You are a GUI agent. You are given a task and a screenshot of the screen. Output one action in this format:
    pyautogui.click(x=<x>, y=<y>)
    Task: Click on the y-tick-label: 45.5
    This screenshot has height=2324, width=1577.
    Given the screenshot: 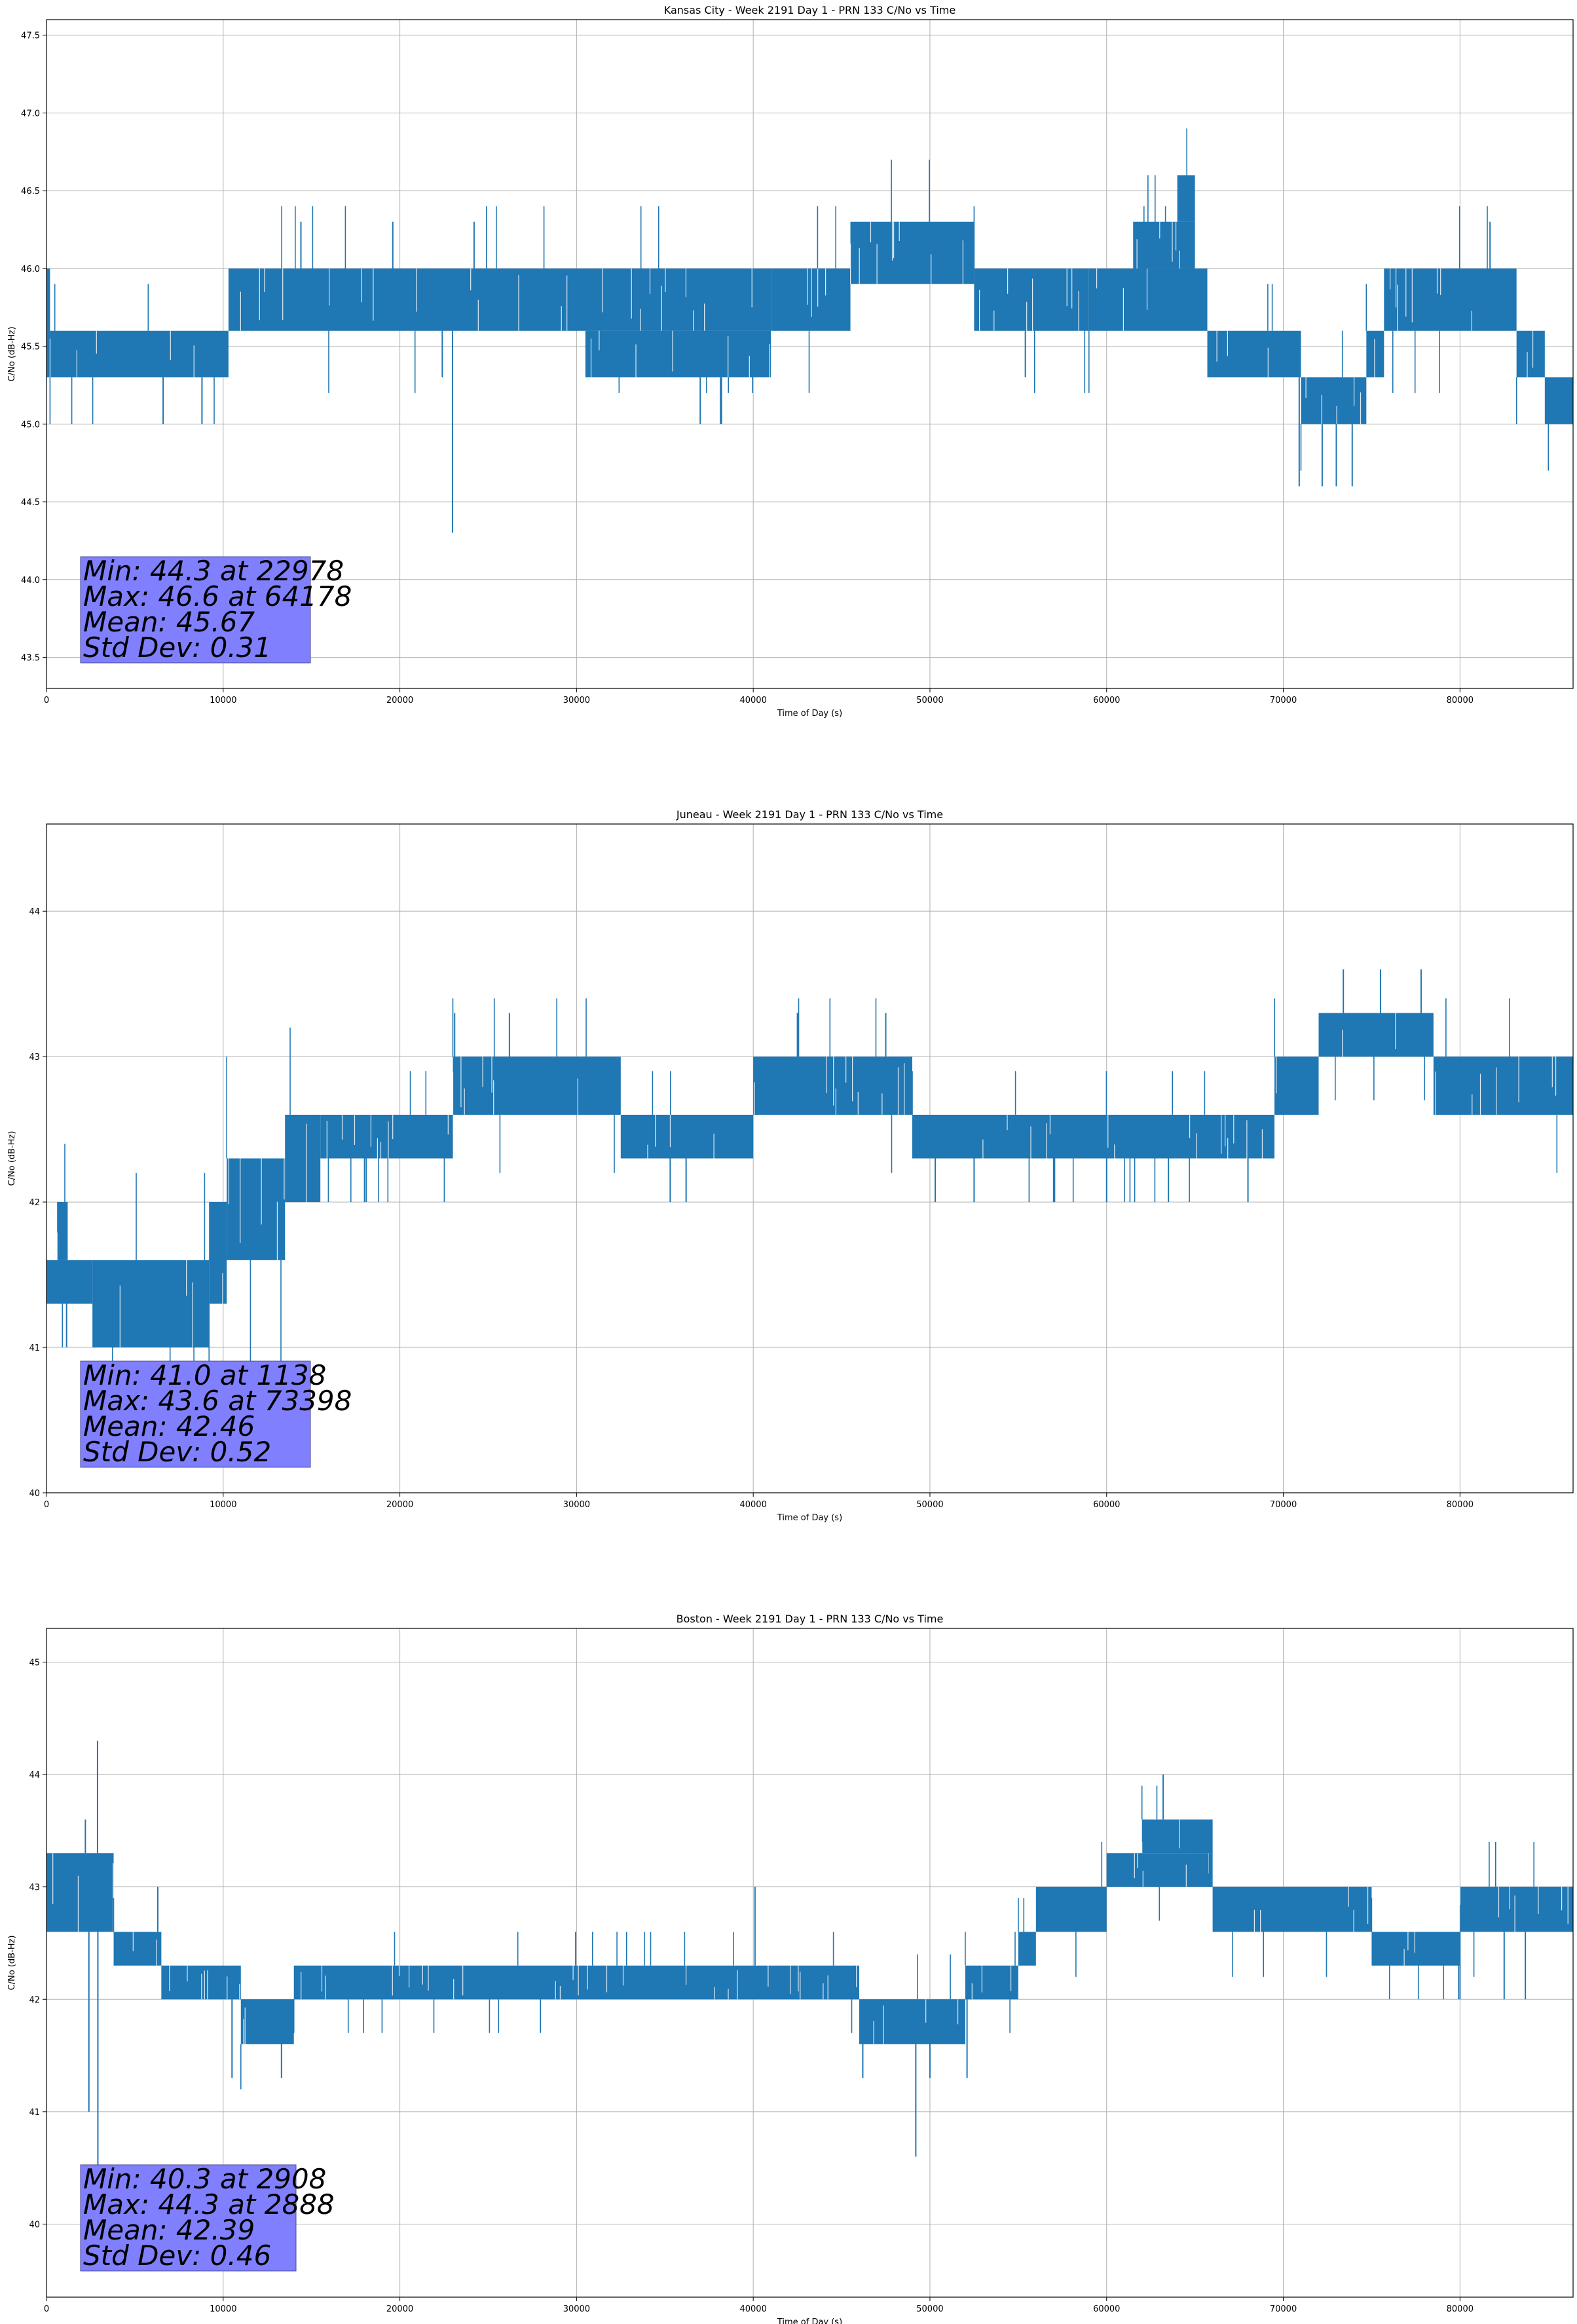 What is the action you would take?
    pyautogui.click(x=30, y=347)
    